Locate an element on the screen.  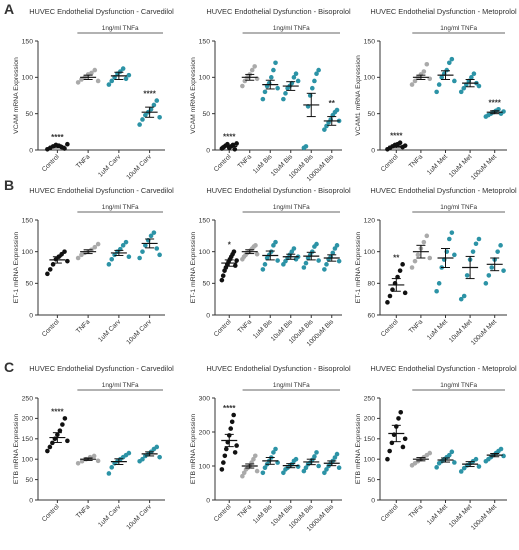
y-tick-label: 300 is located at coordinates (205, 398).